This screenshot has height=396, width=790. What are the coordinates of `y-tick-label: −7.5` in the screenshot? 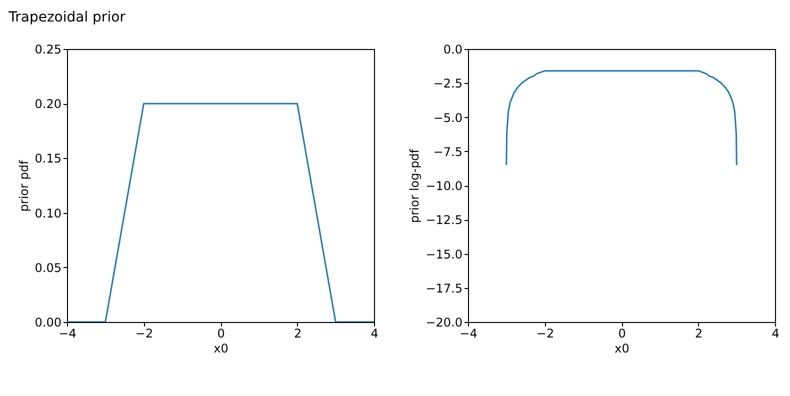 It's located at (447, 151).